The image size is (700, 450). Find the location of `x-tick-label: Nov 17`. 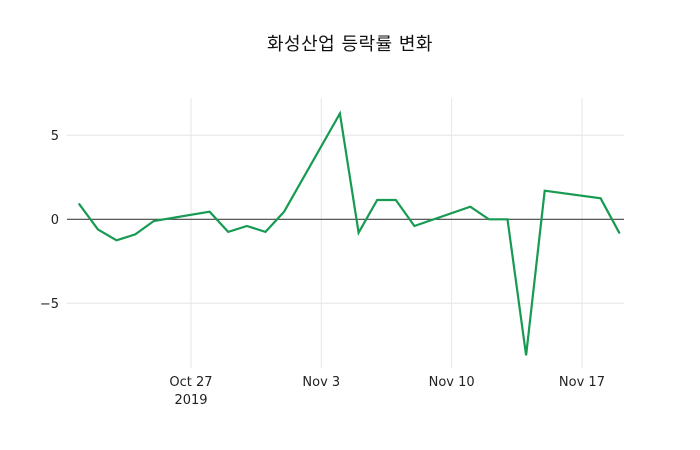

x-tick-label: Nov 17 is located at coordinates (582, 382).